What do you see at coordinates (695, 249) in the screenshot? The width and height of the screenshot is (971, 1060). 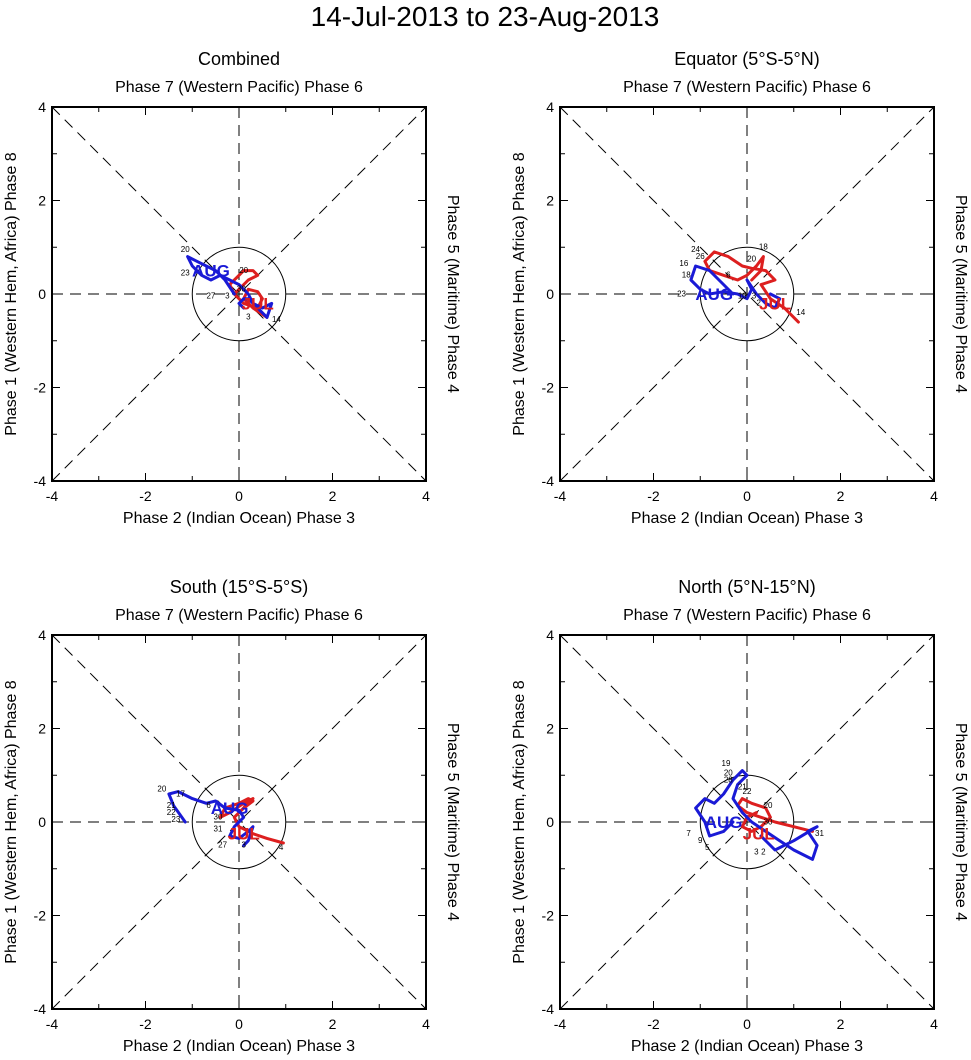 I see `day-label: 24` at bounding box center [695, 249].